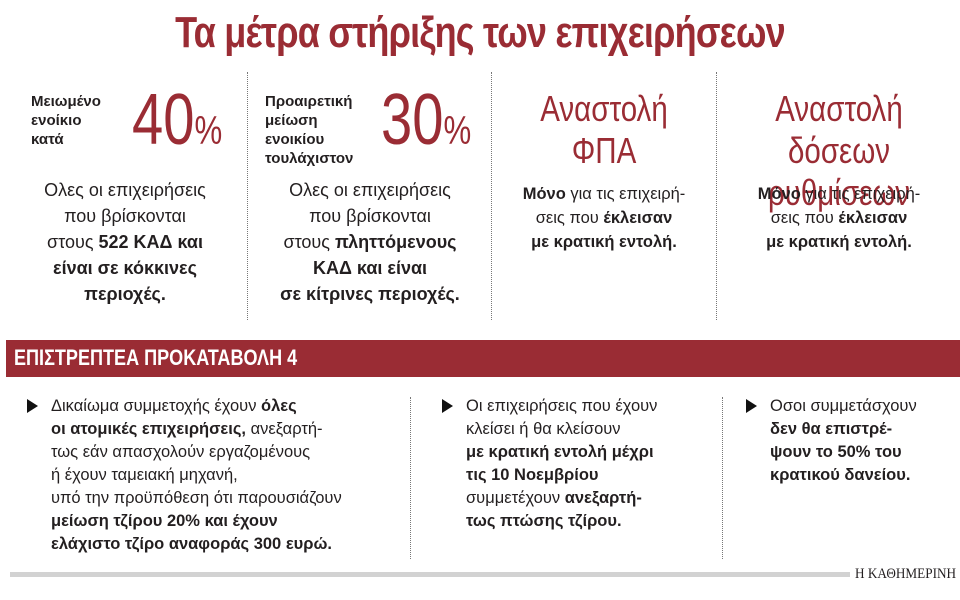 This screenshot has width=960, height=600. I want to click on text-line: Μόνο για τις επιχειρή-, so click(839, 194).